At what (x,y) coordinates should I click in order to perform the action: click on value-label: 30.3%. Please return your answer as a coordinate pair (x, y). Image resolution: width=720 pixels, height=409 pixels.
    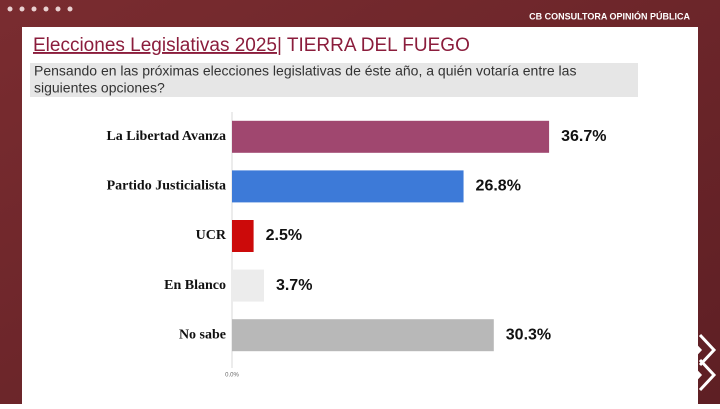
    Looking at the image, I should click on (528, 334).